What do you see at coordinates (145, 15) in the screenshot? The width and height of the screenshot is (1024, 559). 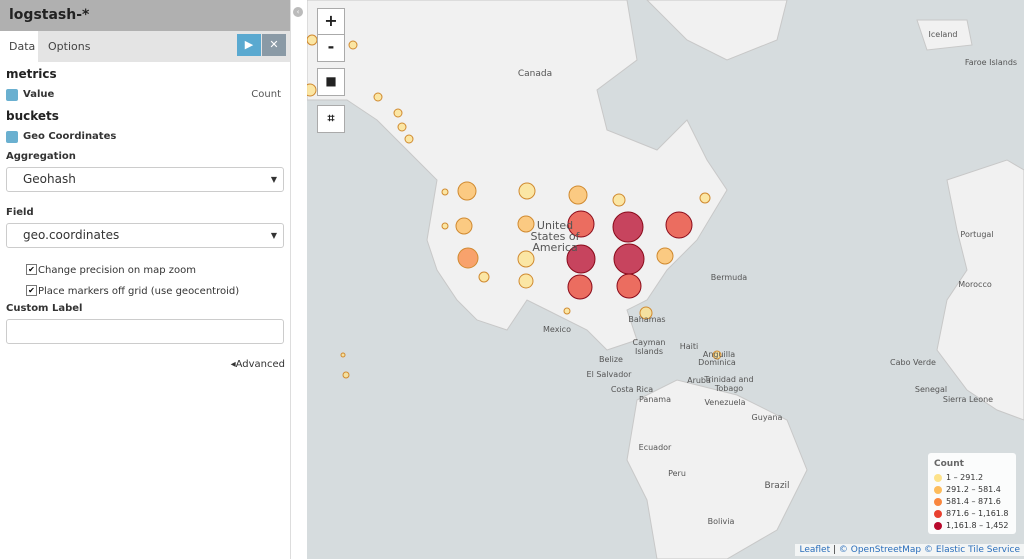 I see `index-pattern: logstash-*` at bounding box center [145, 15].